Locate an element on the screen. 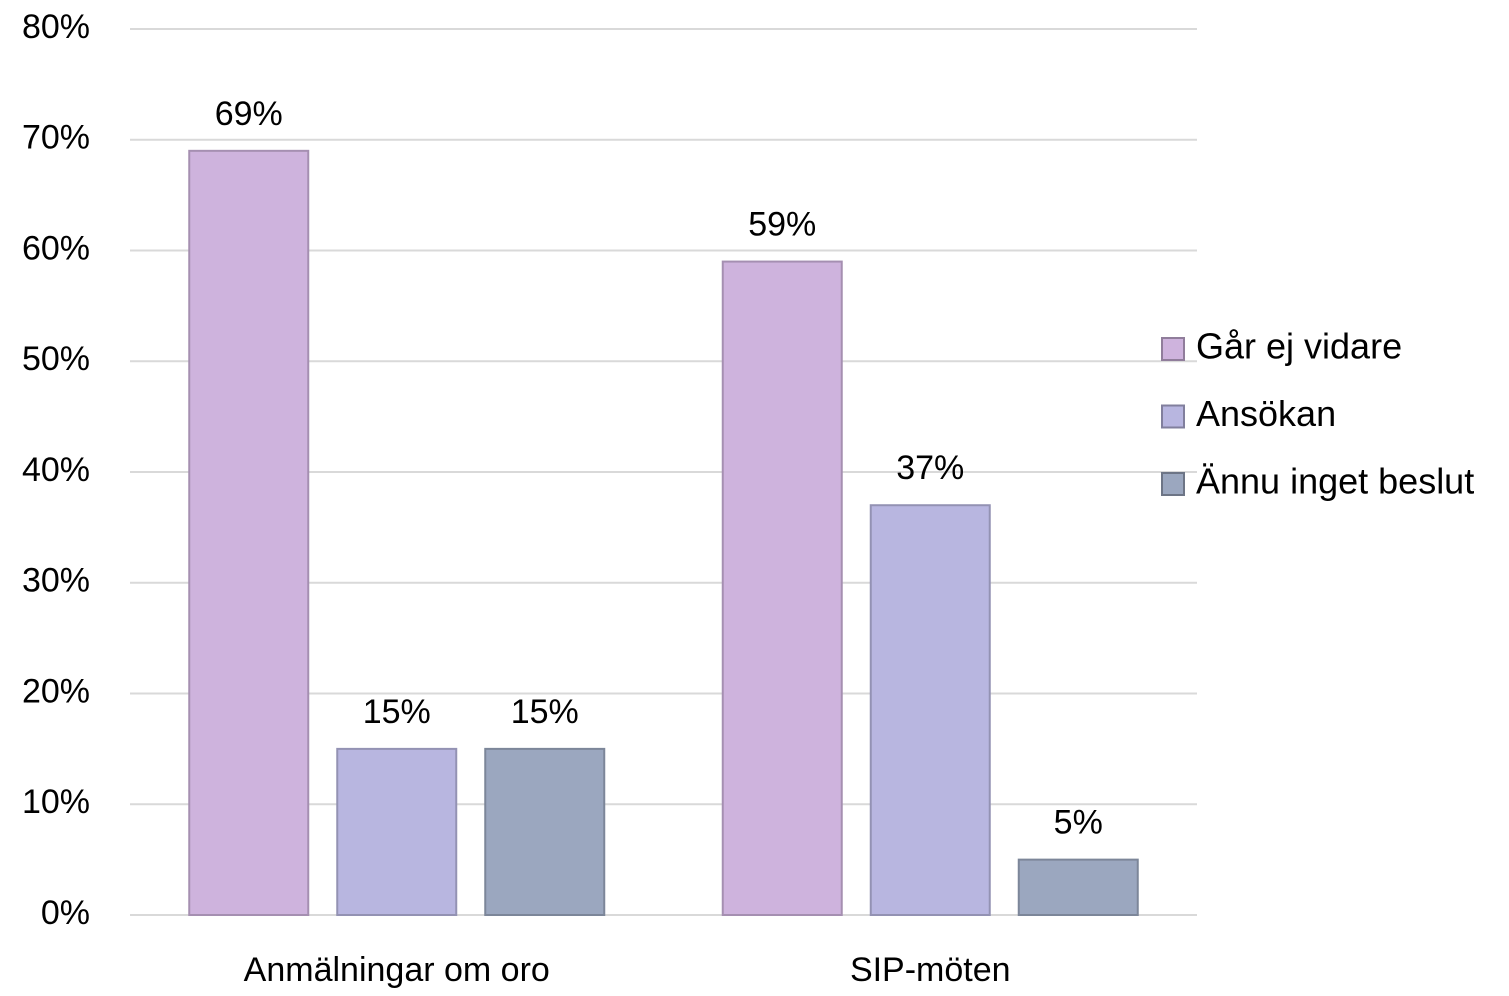  y-tick-label: 30% is located at coordinates (56, 581).